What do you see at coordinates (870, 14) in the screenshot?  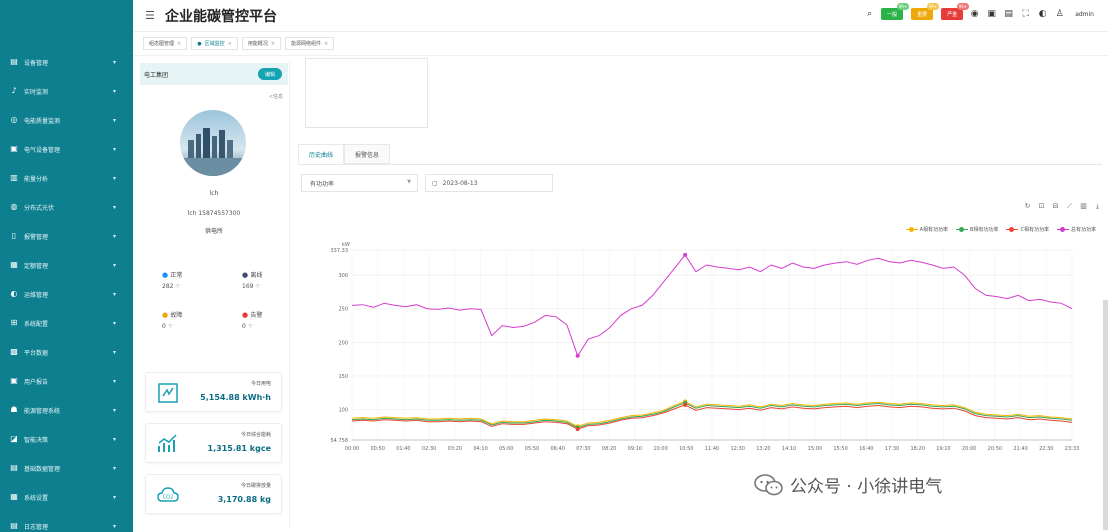 I see `search-icon: ⌕` at bounding box center [870, 14].